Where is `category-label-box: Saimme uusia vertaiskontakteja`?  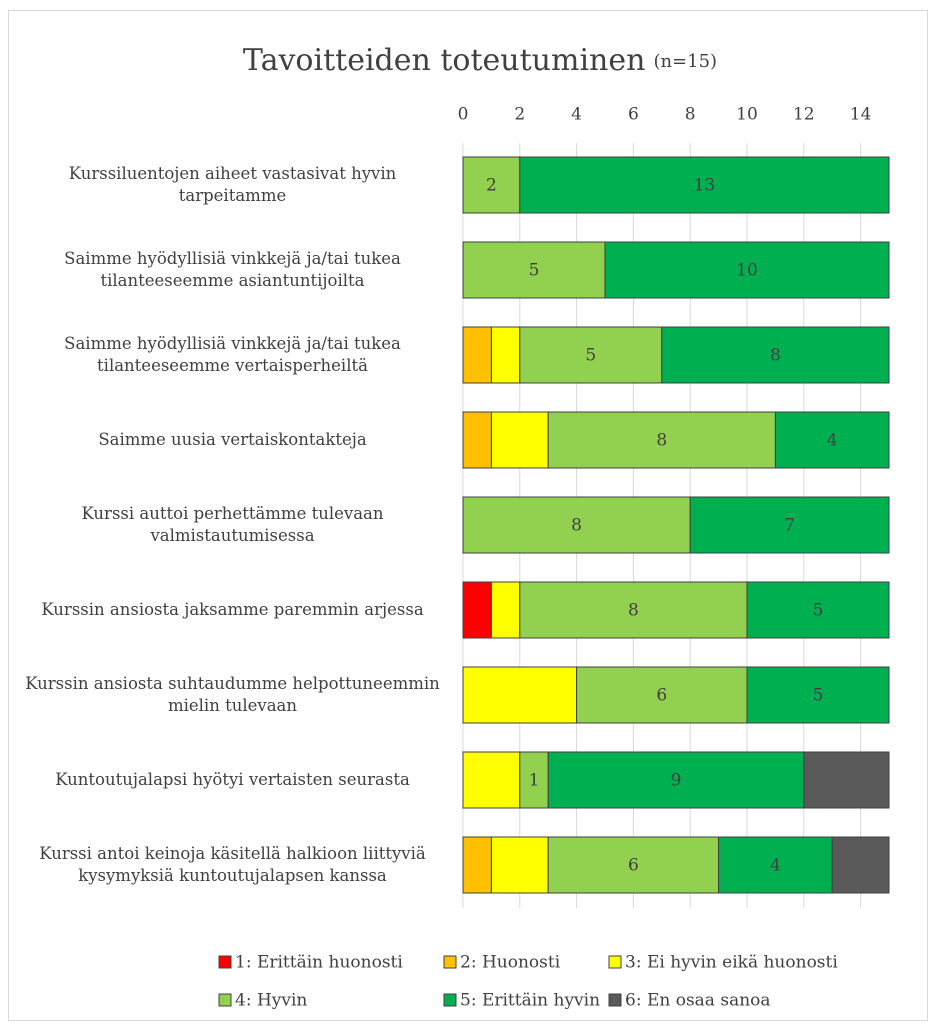
category-label-box: Saimme uusia vertaiskontakteja is located at coordinates (232, 439).